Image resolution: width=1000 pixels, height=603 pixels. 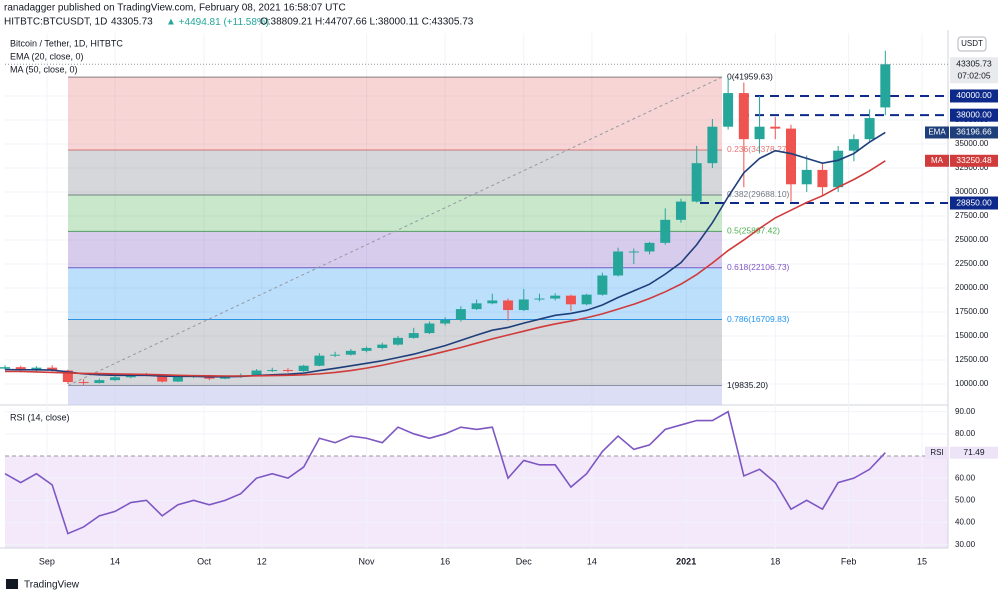 What do you see at coordinates (965, 433) in the screenshot?
I see `rsi-tick-label: 80.00` at bounding box center [965, 433].